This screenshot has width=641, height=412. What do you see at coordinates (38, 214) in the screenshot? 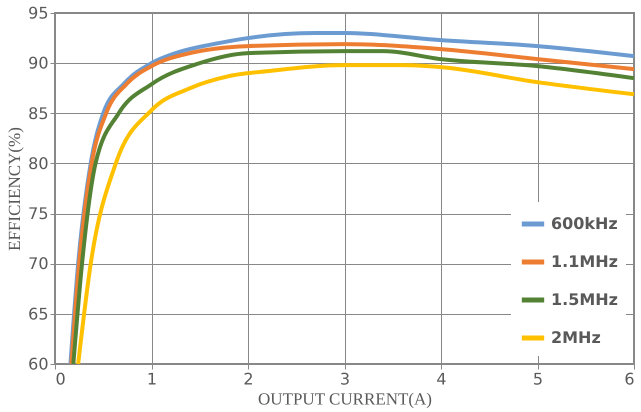
I see `y-tick-label: 75` at bounding box center [38, 214].